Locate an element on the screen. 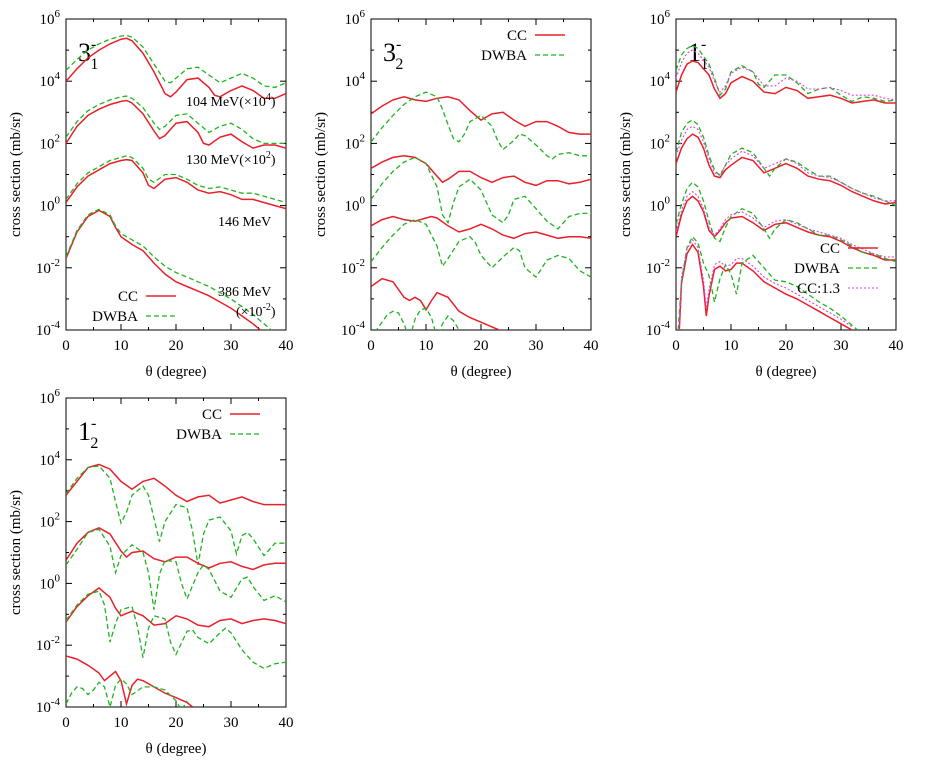 Image resolution: width=926 pixels, height=772 pixels. state-label: 1-1 is located at coordinates (698, 54).